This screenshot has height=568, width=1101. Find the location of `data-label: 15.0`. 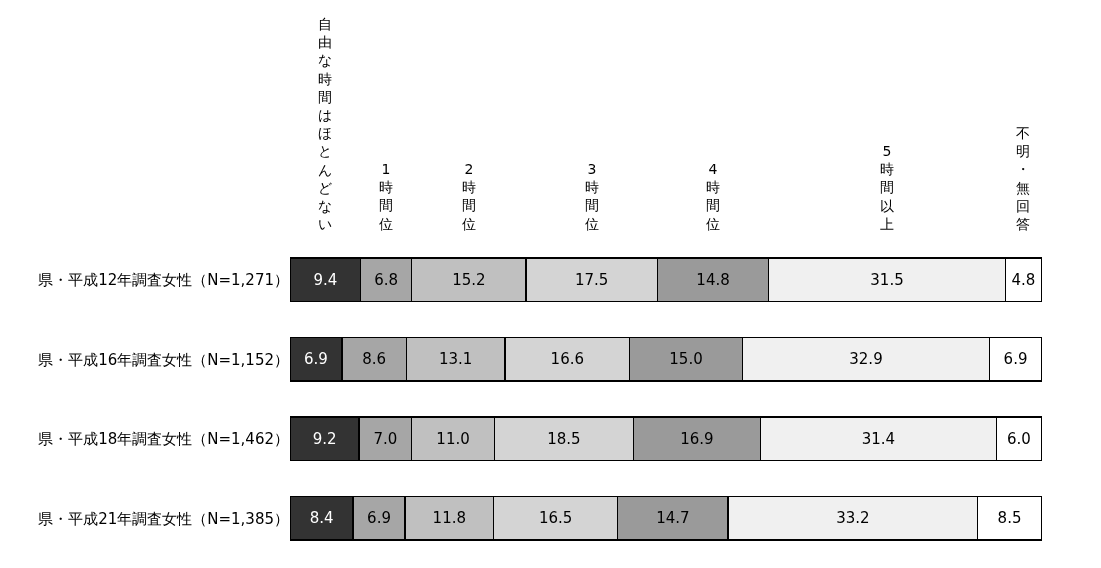

data-label: 15.0 is located at coordinates (686, 359).